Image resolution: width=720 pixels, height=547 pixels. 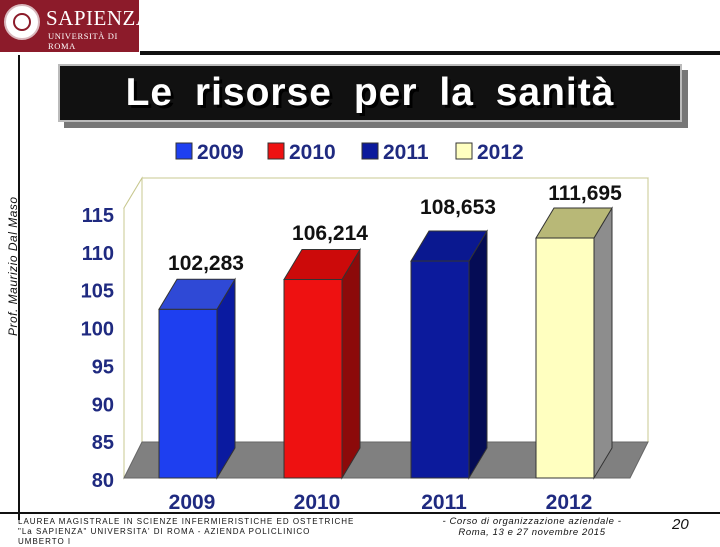 I want to click on legend-label: 2010, so click(x=312, y=152).